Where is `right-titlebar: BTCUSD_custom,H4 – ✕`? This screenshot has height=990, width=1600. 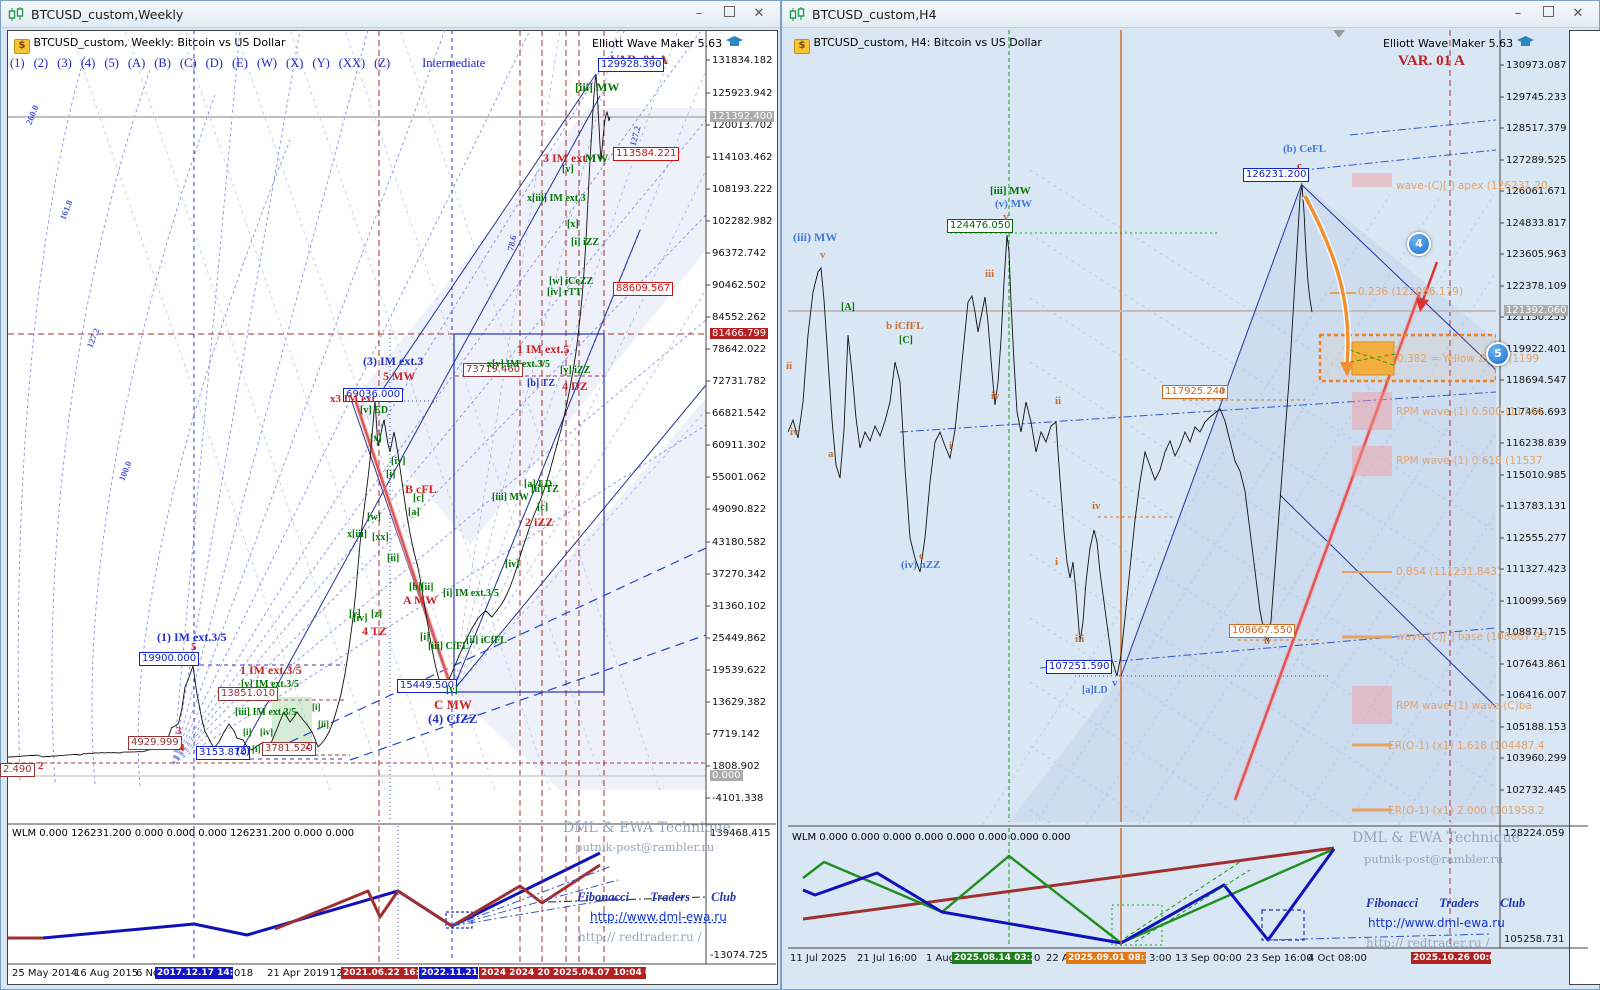
right-titlebar: BTCUSD_custom,H4 – ✕ is located at coordinates (1190, 14).